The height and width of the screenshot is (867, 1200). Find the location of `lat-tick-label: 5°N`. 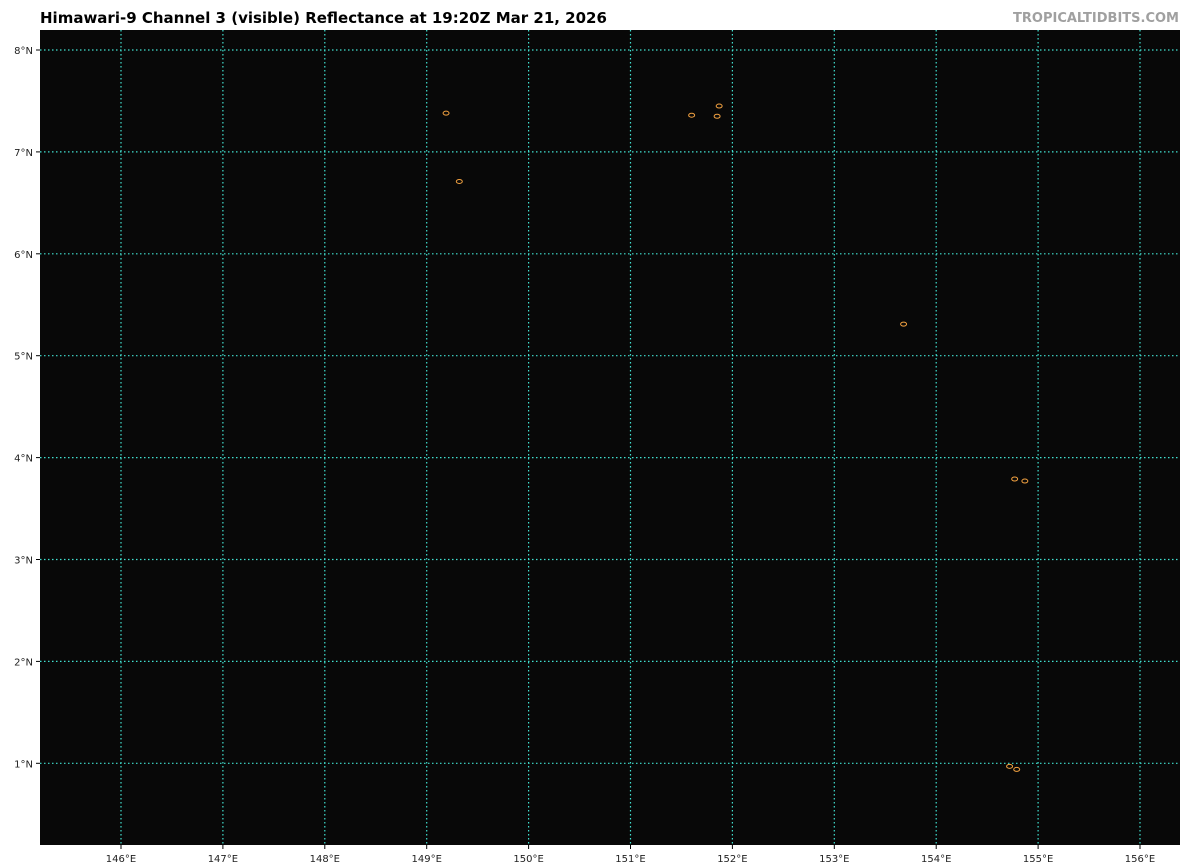

lat-tick-label: 5°N is located at coordinates (23, 357).